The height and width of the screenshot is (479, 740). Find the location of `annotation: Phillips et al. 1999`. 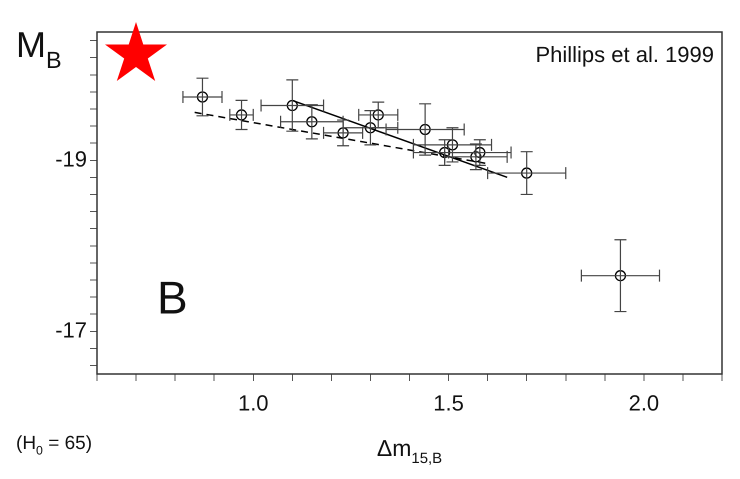

annotation: Phillips et al. 1999 is located at coordinates (624, 54).